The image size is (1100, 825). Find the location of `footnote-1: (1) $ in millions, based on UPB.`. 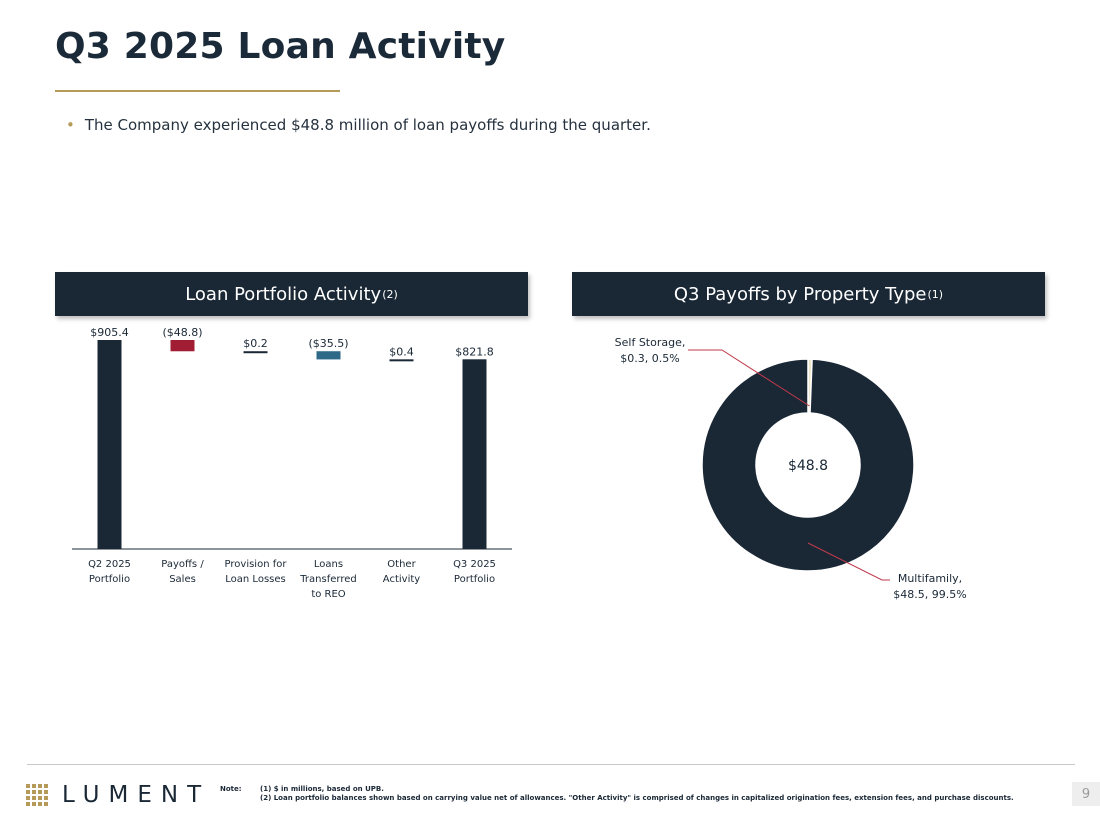

footnote-1: (1) $ in millions, based on UPB. is located at coordinates (322, 789).